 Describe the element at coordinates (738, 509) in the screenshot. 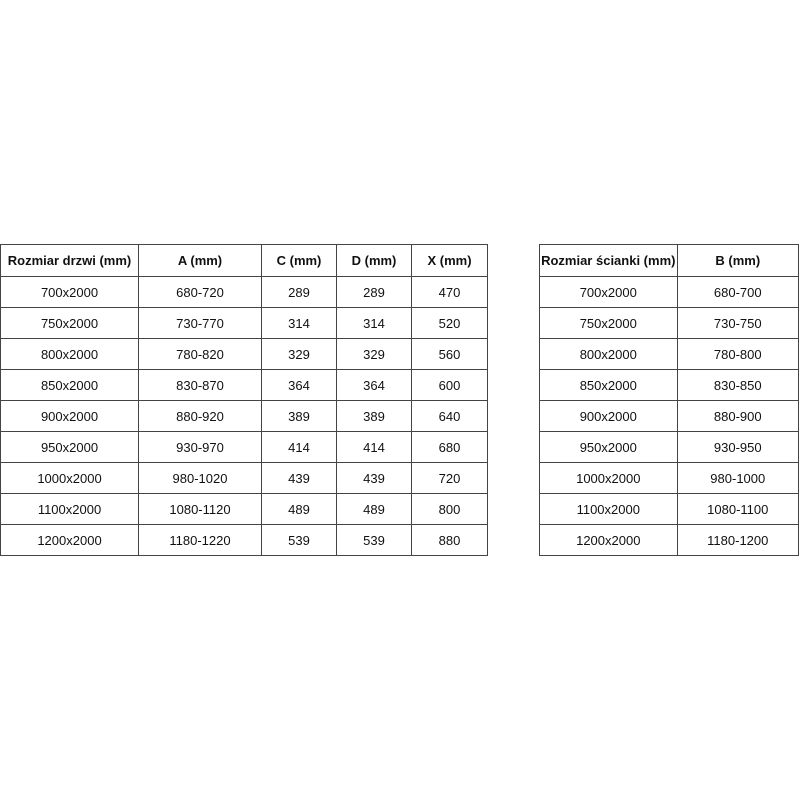

I see `table-cell: 1080-1100` at that location.